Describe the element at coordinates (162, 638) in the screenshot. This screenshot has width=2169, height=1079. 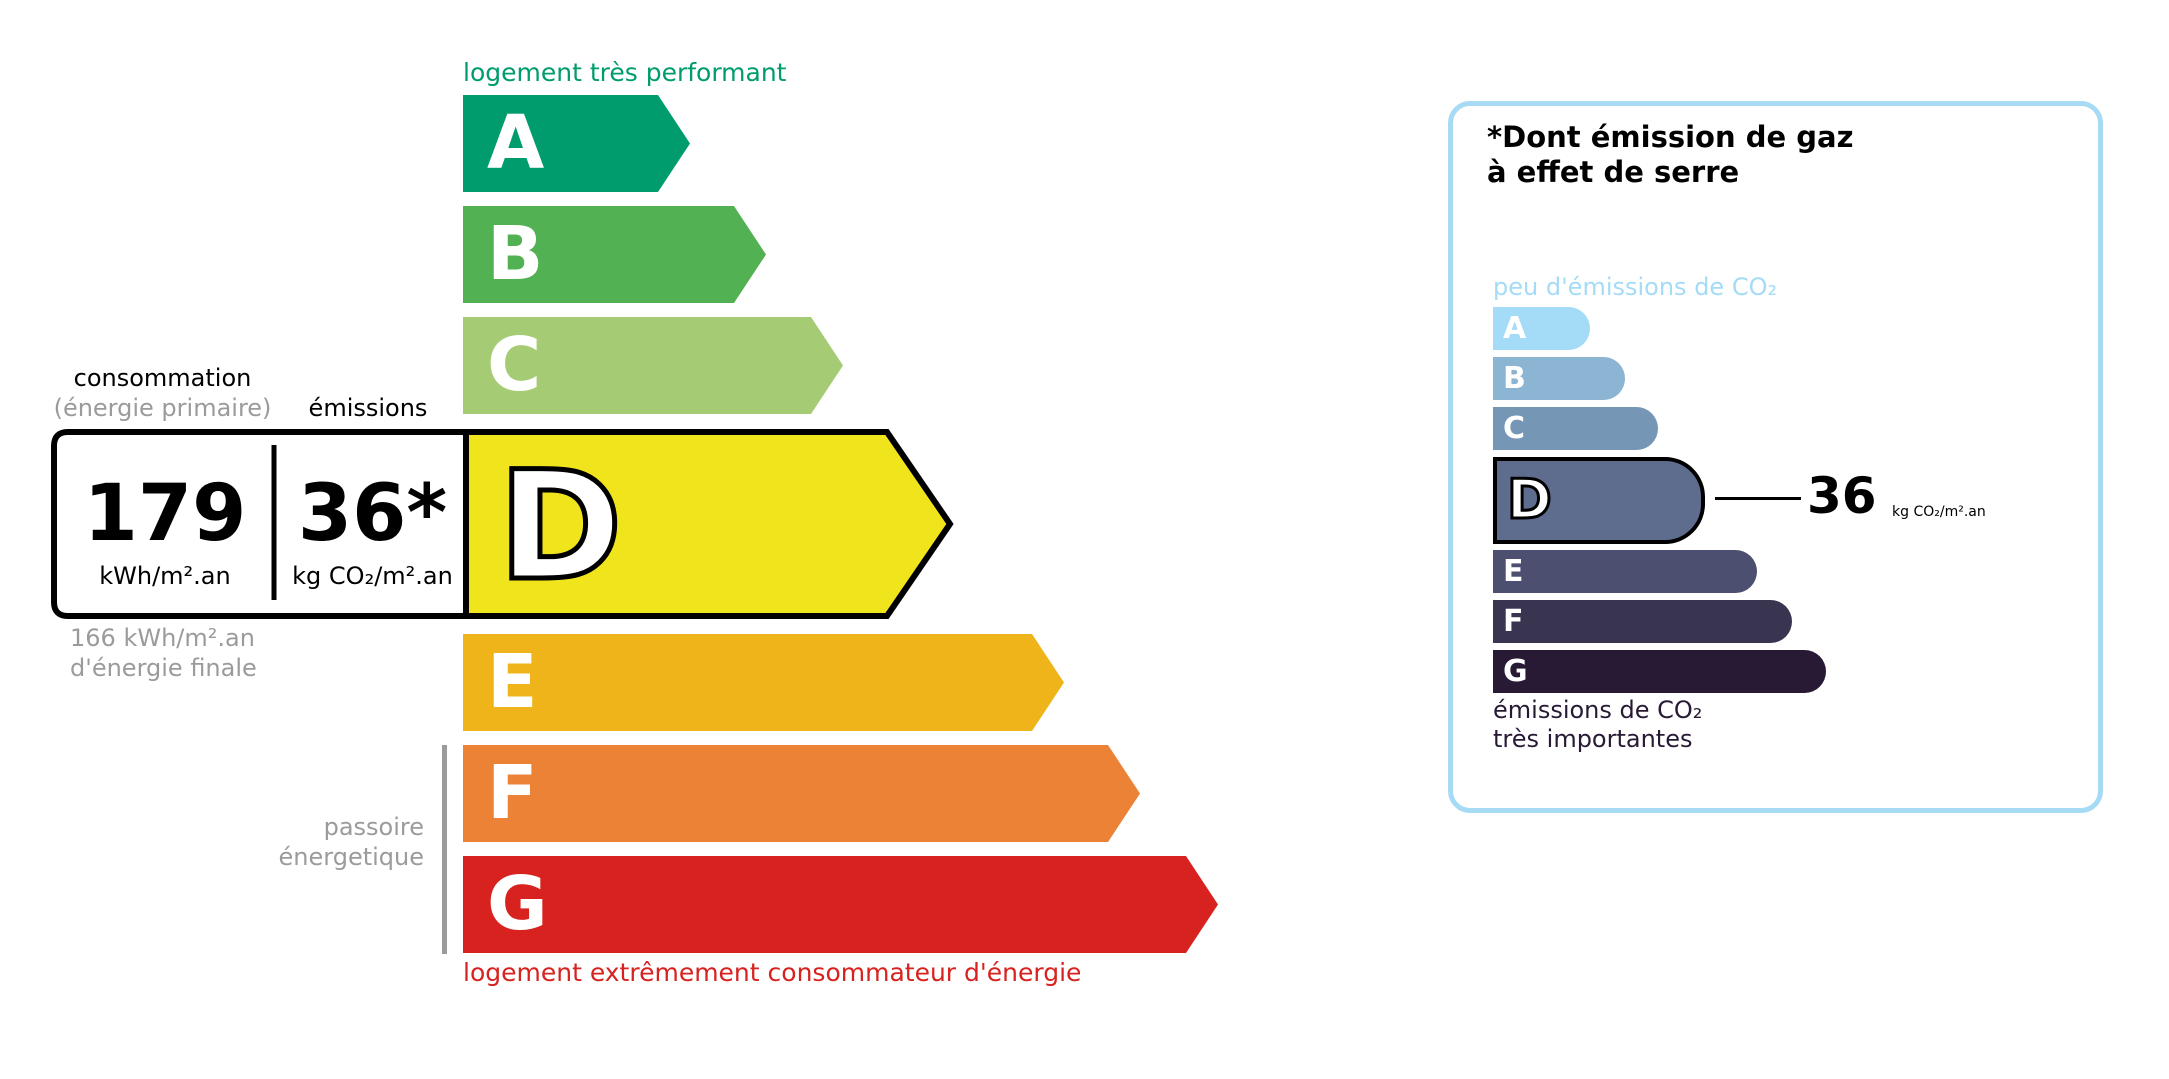
I see `final-energy-value: 166 kWh/m².an` at that location.